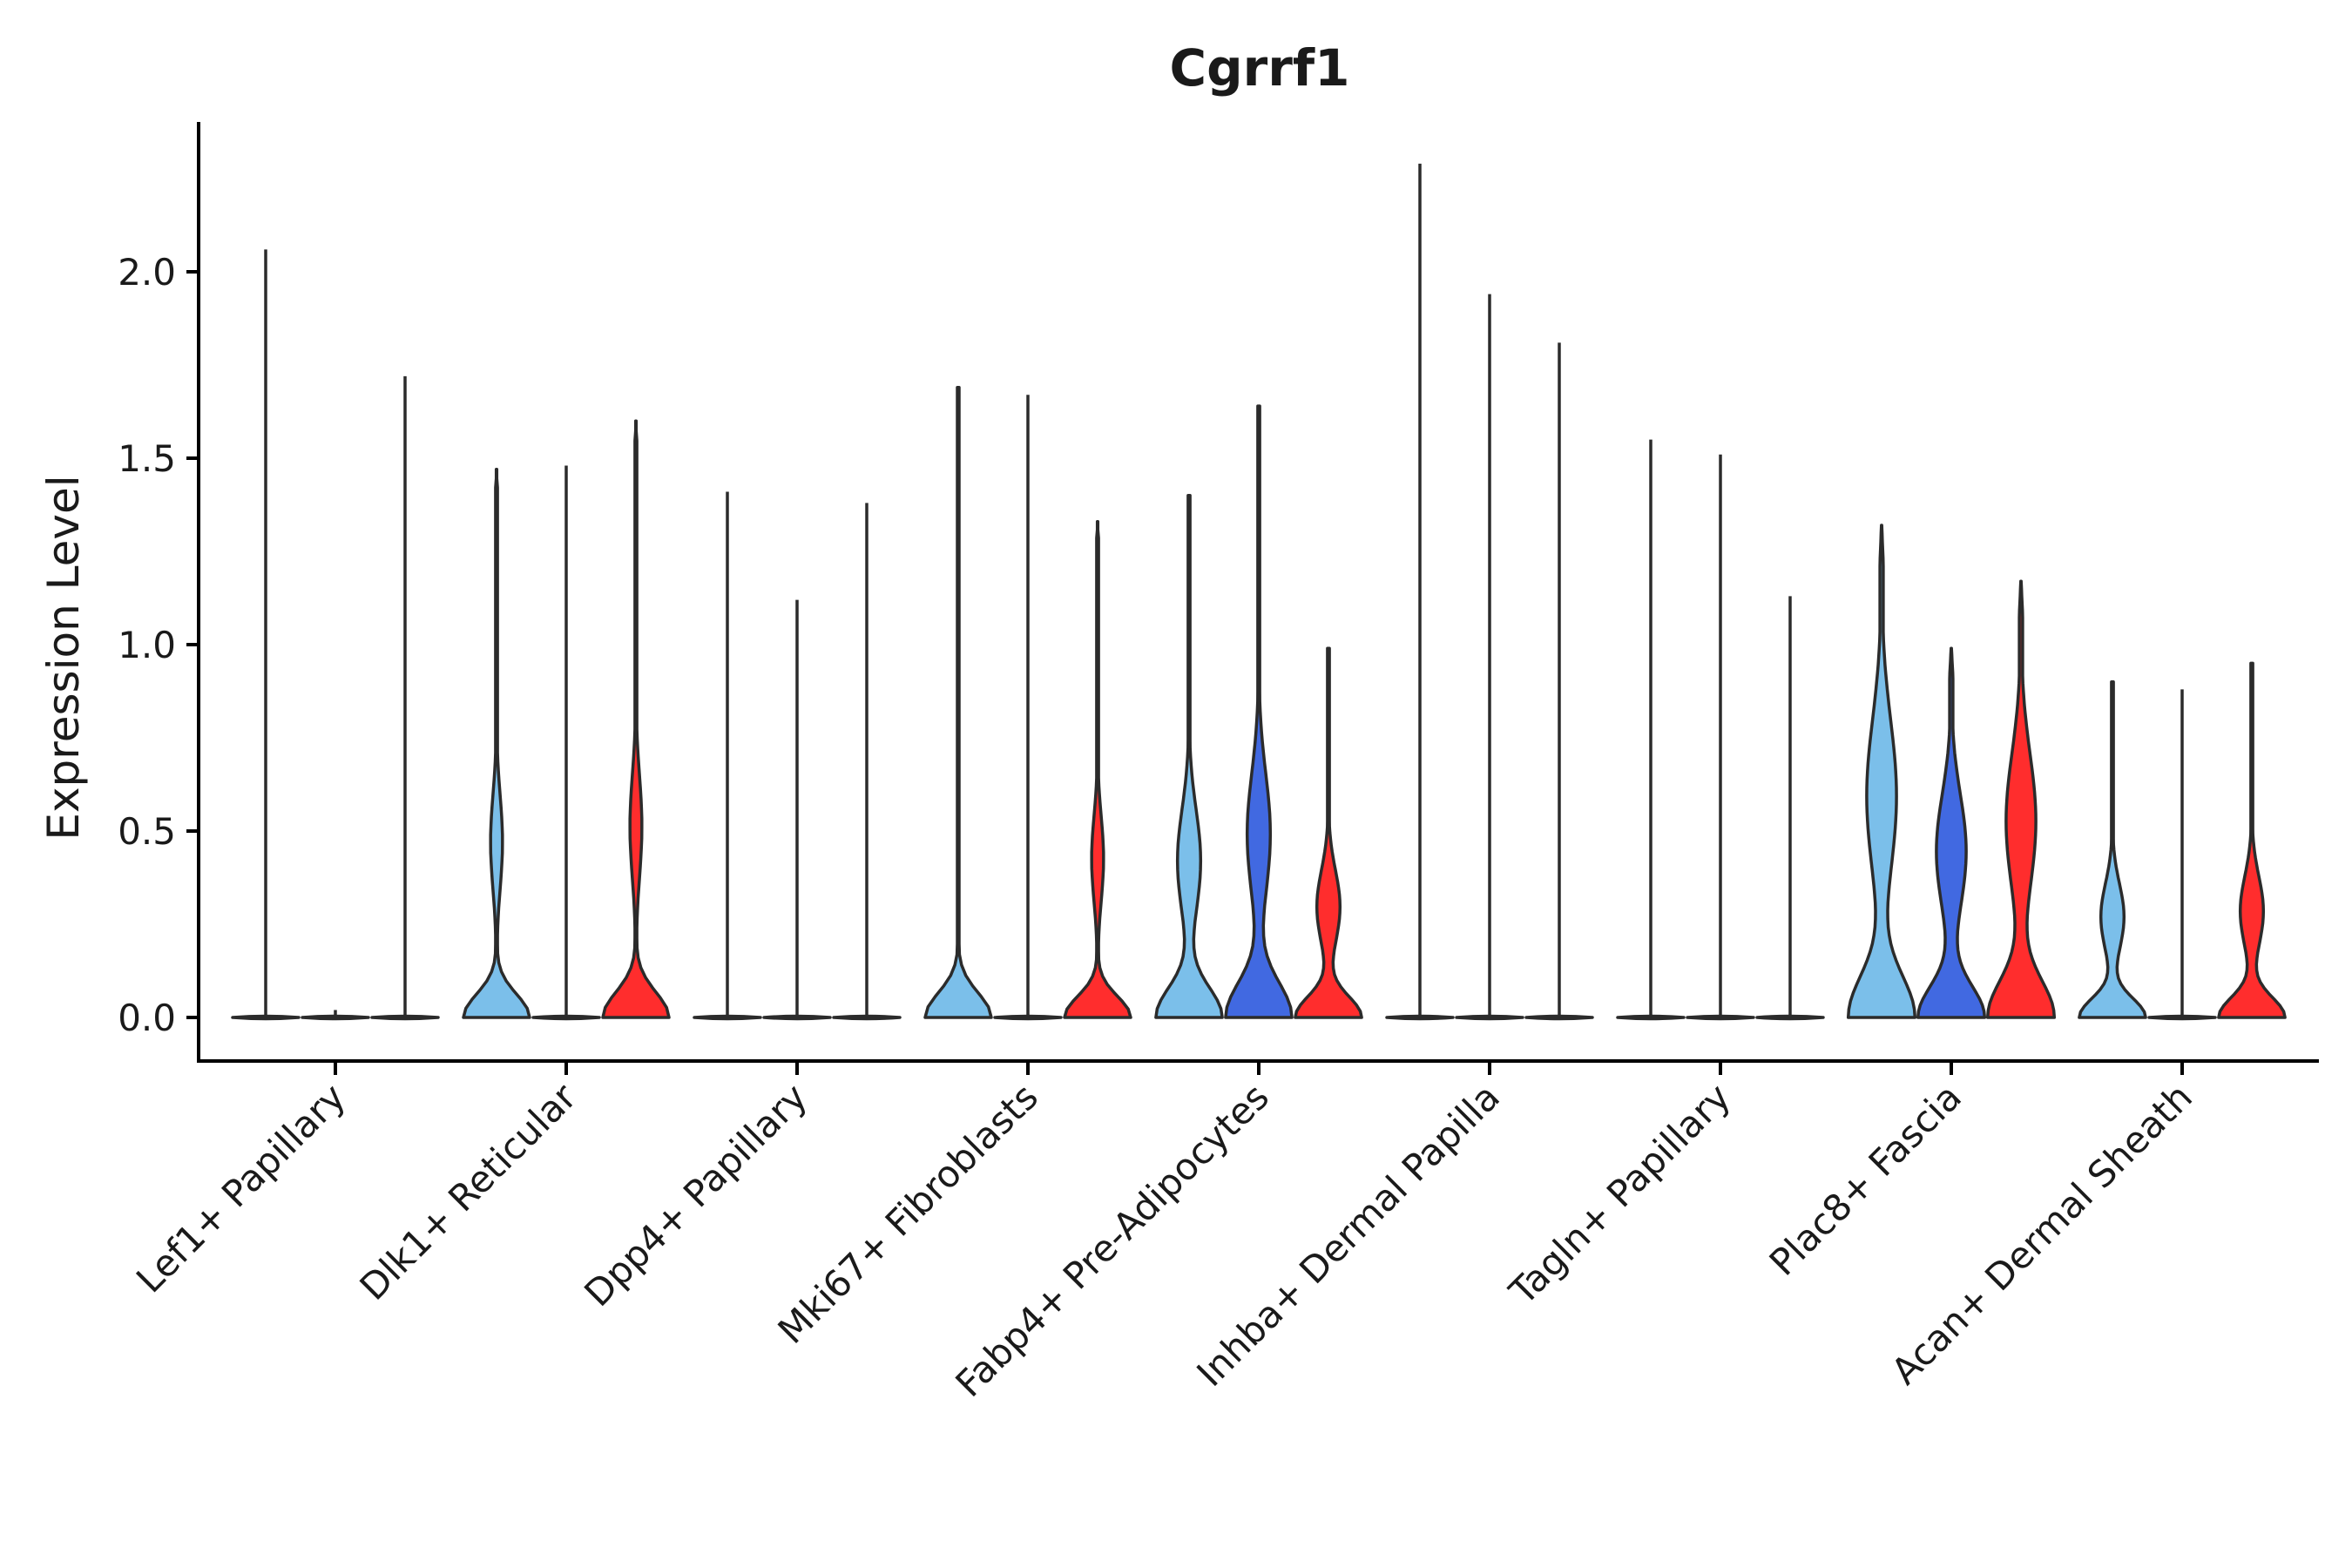 This screenshot has width=2352, height=1568. I want to click on y-tick-label: 0.5, so click(147, 831).